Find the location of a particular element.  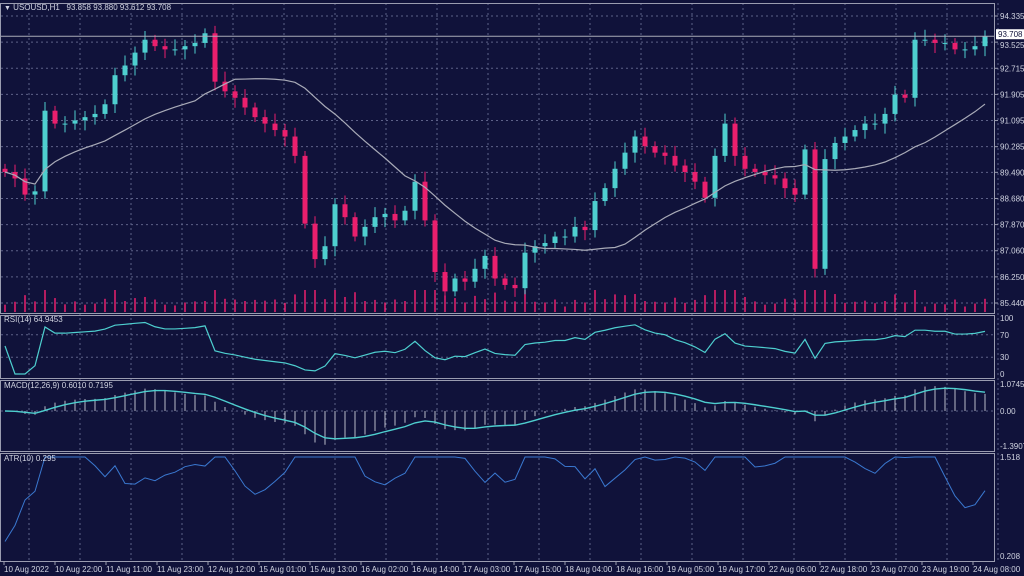

atr-header: ATR(10) 0.295 is located at coordinates (30, 458).